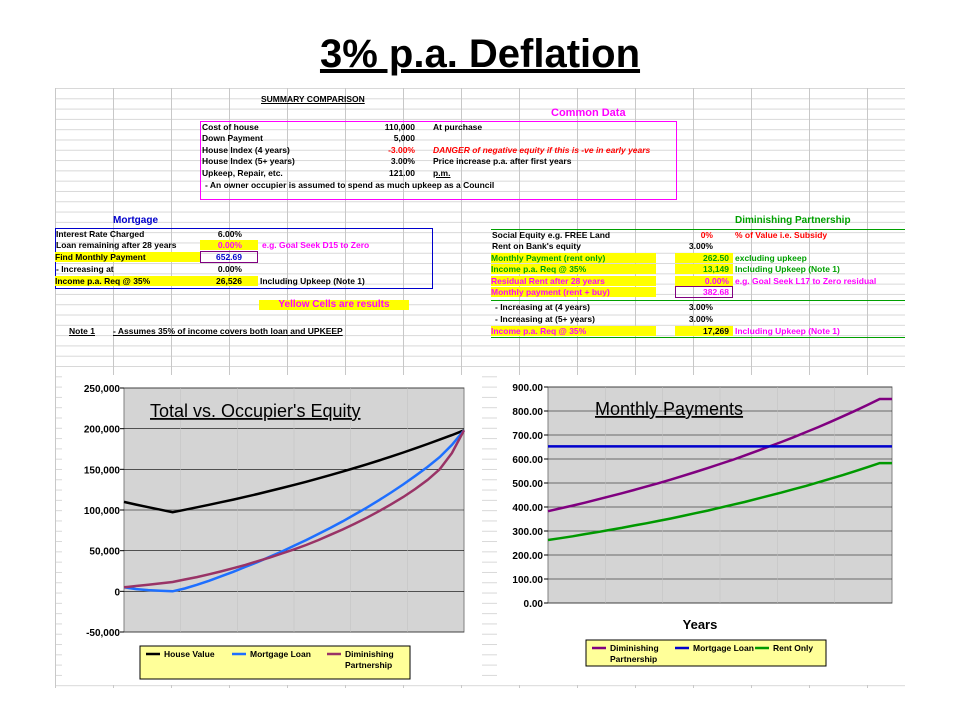 Image resolution: width=960 pixels, height=720 pixels. I want to click on common-value-cost: 110,000, so click(399, 127).